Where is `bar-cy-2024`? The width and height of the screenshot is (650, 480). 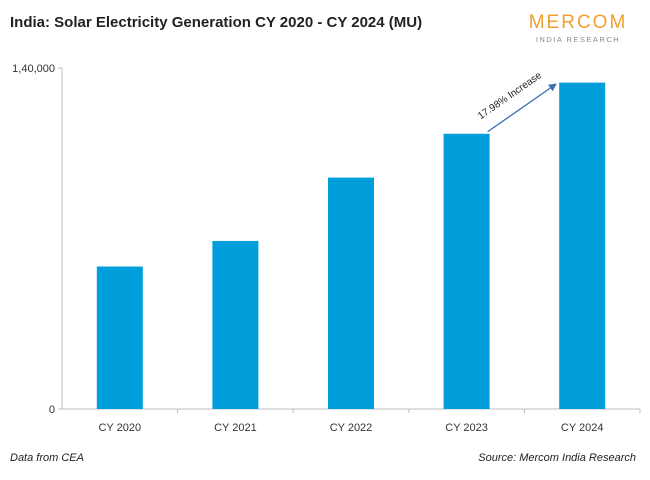 bar-cy-2024 is located at coordinates (582, 245).